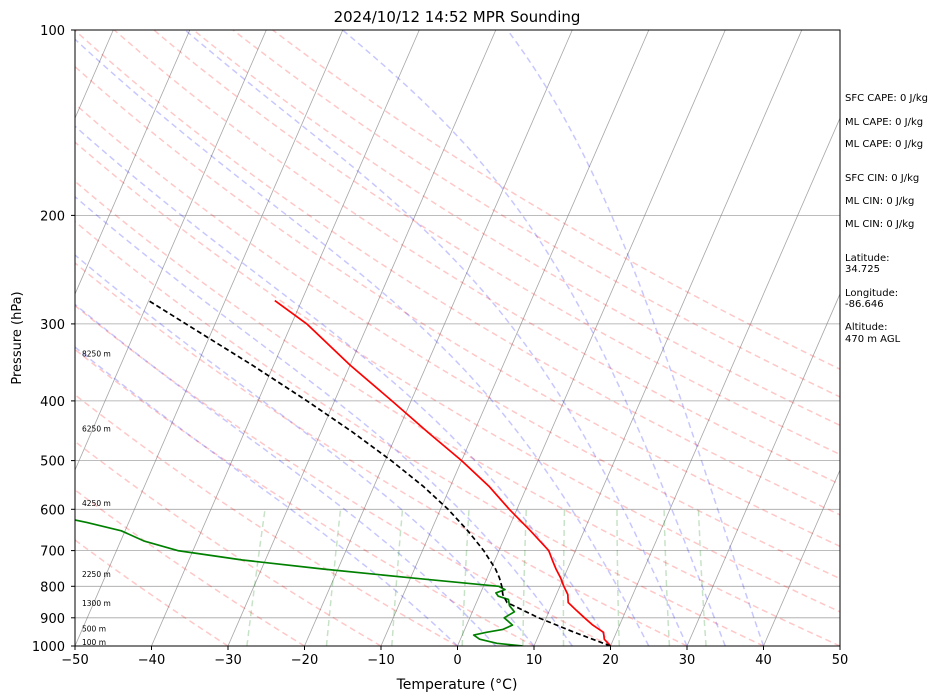 This screenshot has height=700, width=947. What do you see at coordinates (52, 31) in the screenshot?
I see `y-tick-label: 100` at bounding box center [52, 31].